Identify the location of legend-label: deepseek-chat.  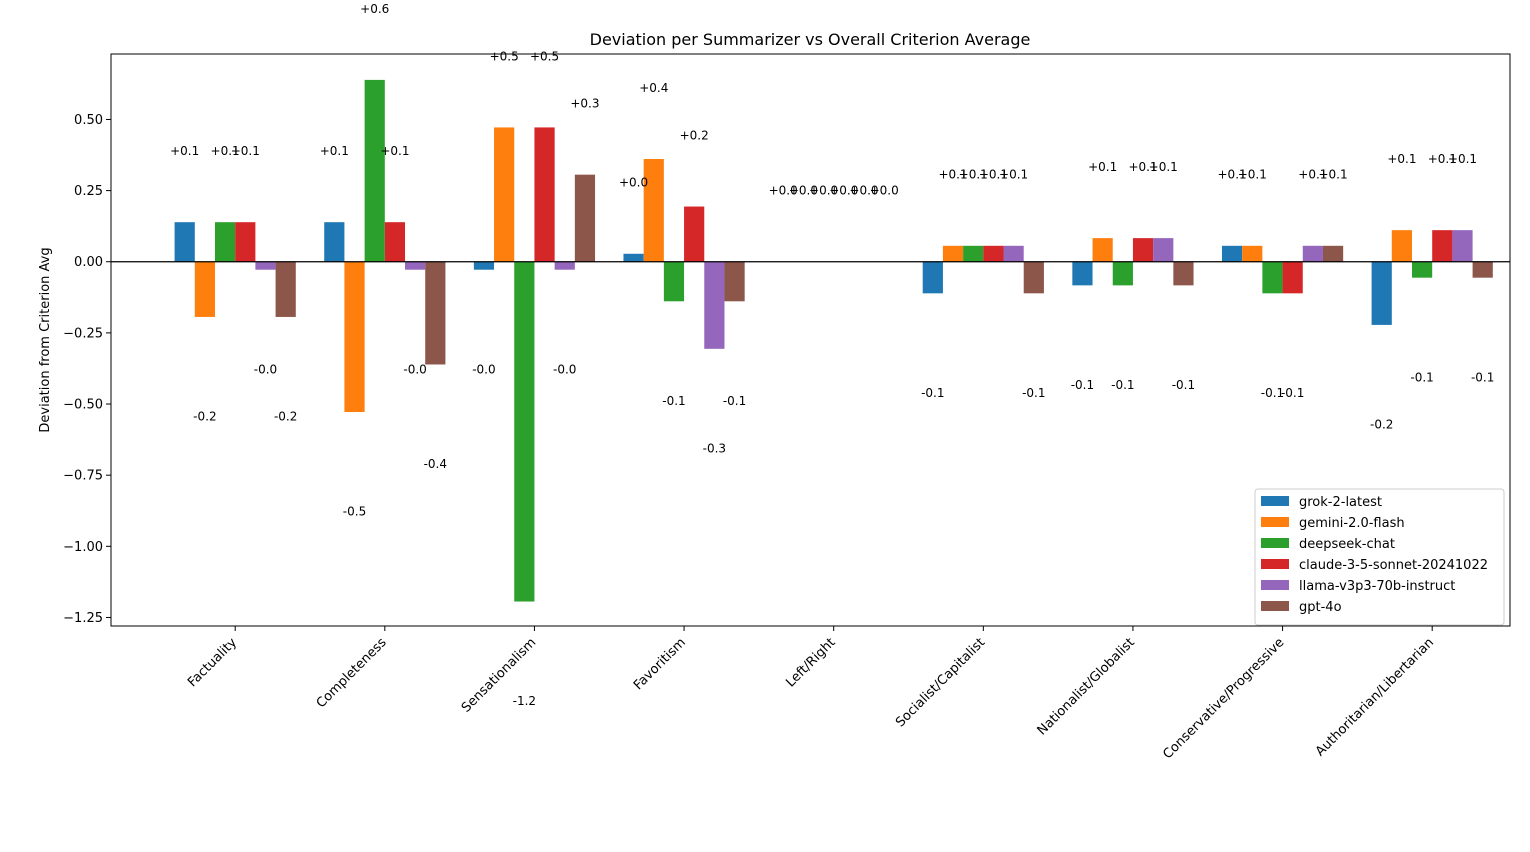
(1347, 544).